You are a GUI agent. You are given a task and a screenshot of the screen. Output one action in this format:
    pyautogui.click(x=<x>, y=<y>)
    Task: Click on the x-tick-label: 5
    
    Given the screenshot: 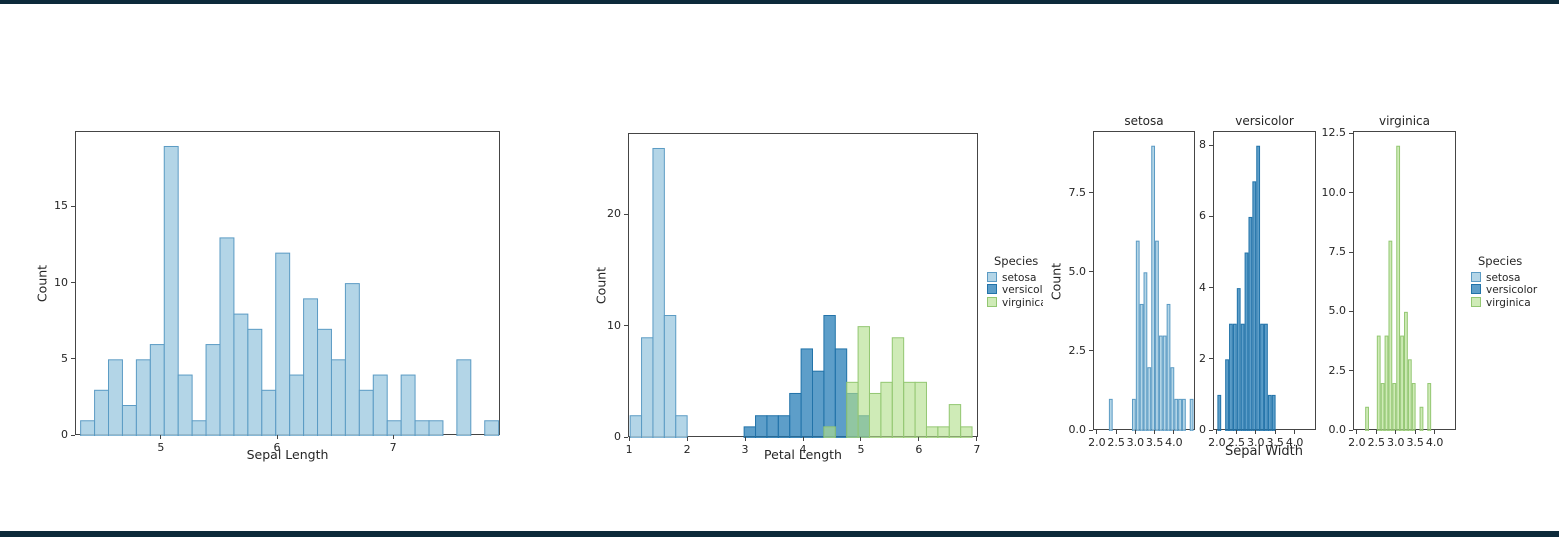 What is the action you would take?
    pyautogui.click(x=861, y=449)
    